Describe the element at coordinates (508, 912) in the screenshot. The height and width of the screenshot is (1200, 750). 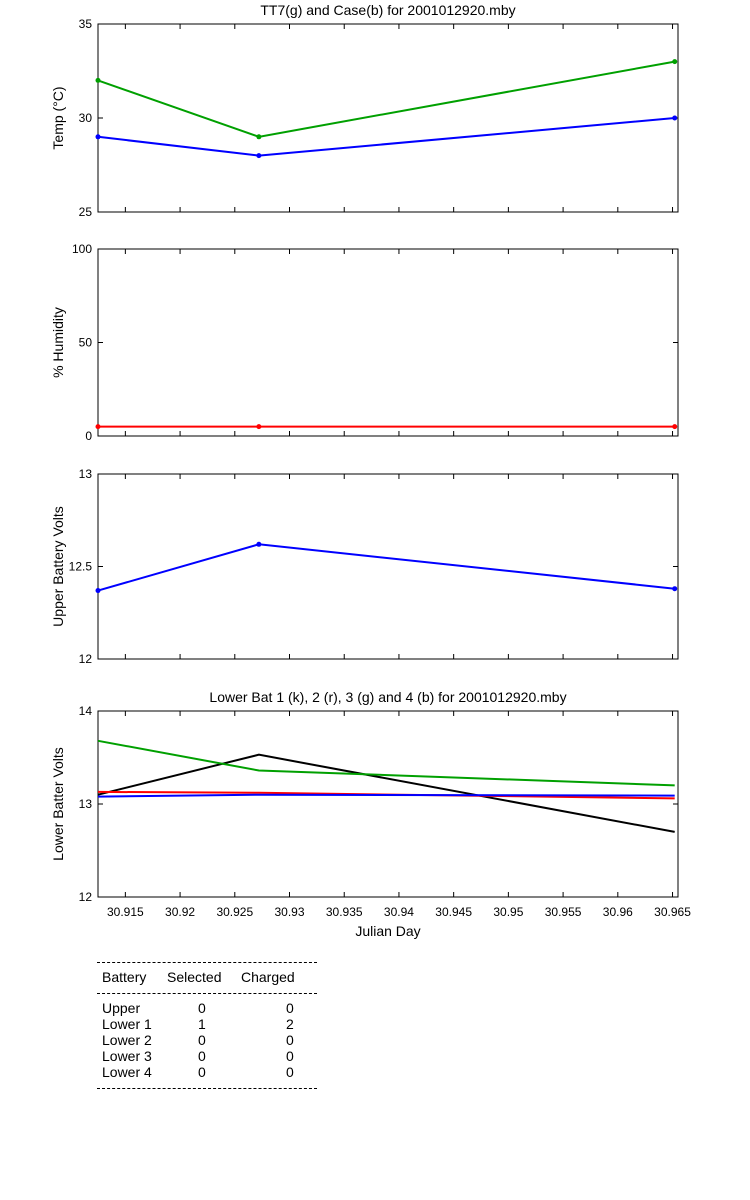
I see `x-tick-label: 30.95` at that location.